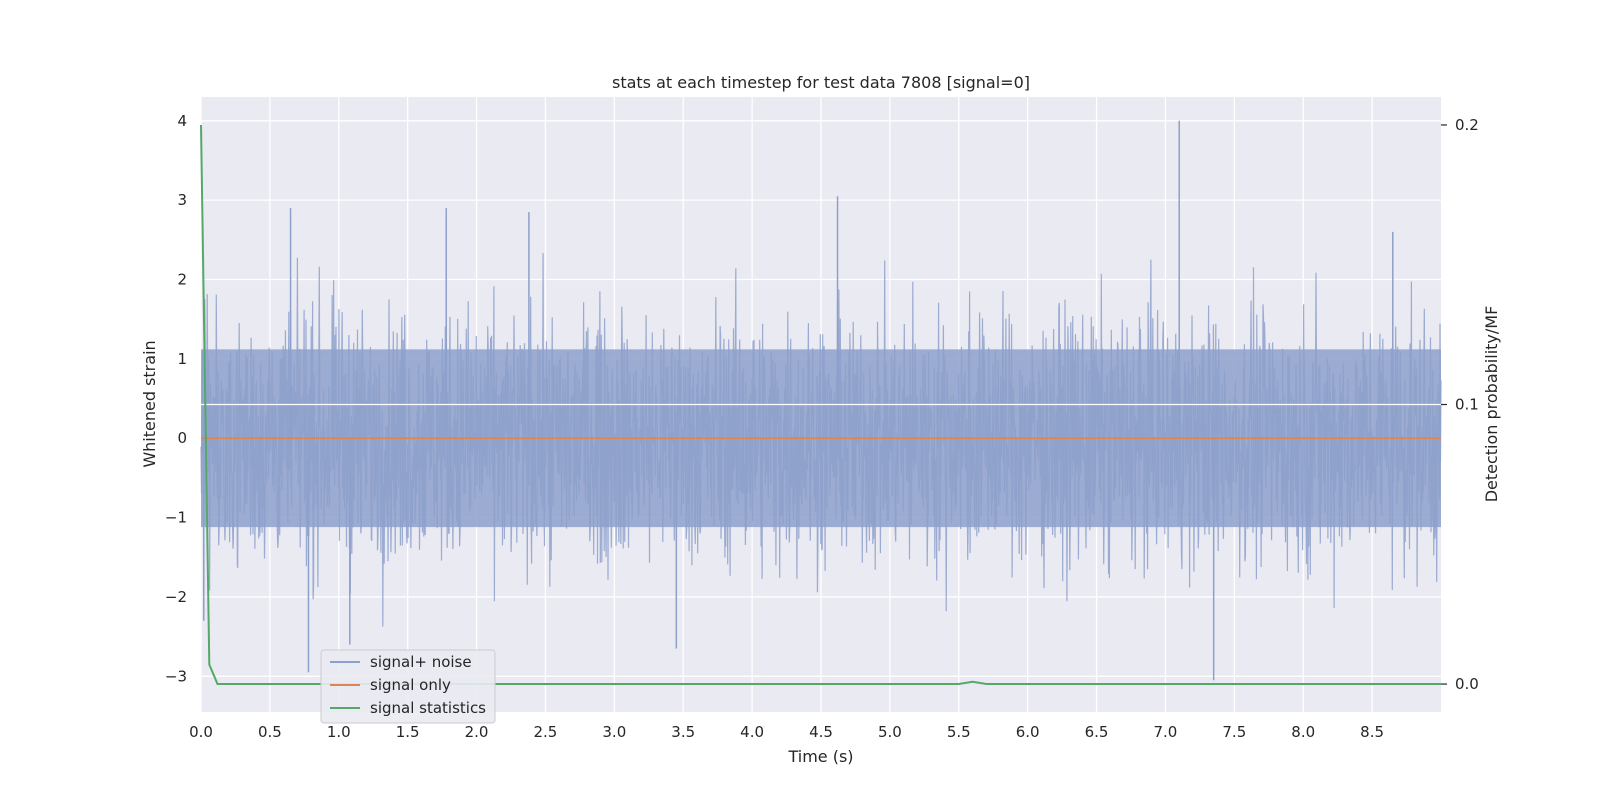 The image size is (1600, 800). I want to click on x-tick-label: 8.0, so click(1303, 732).